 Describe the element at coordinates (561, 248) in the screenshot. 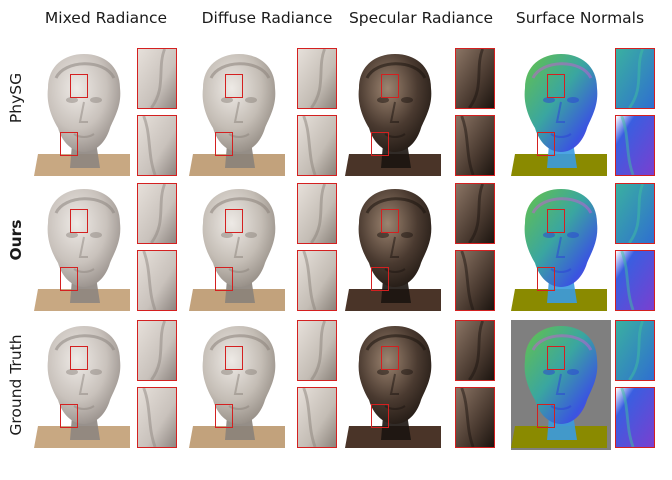

I see `render-normals-ours` at that location.